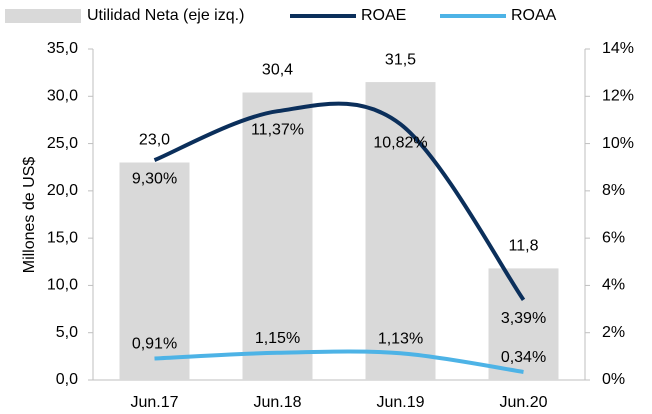 The height and width of the screenshot is (414, 652). What do you see at coordinates (154, 344) in the screenshot?
I see `line-label: 0,91%` at bounding box center [154, 344].